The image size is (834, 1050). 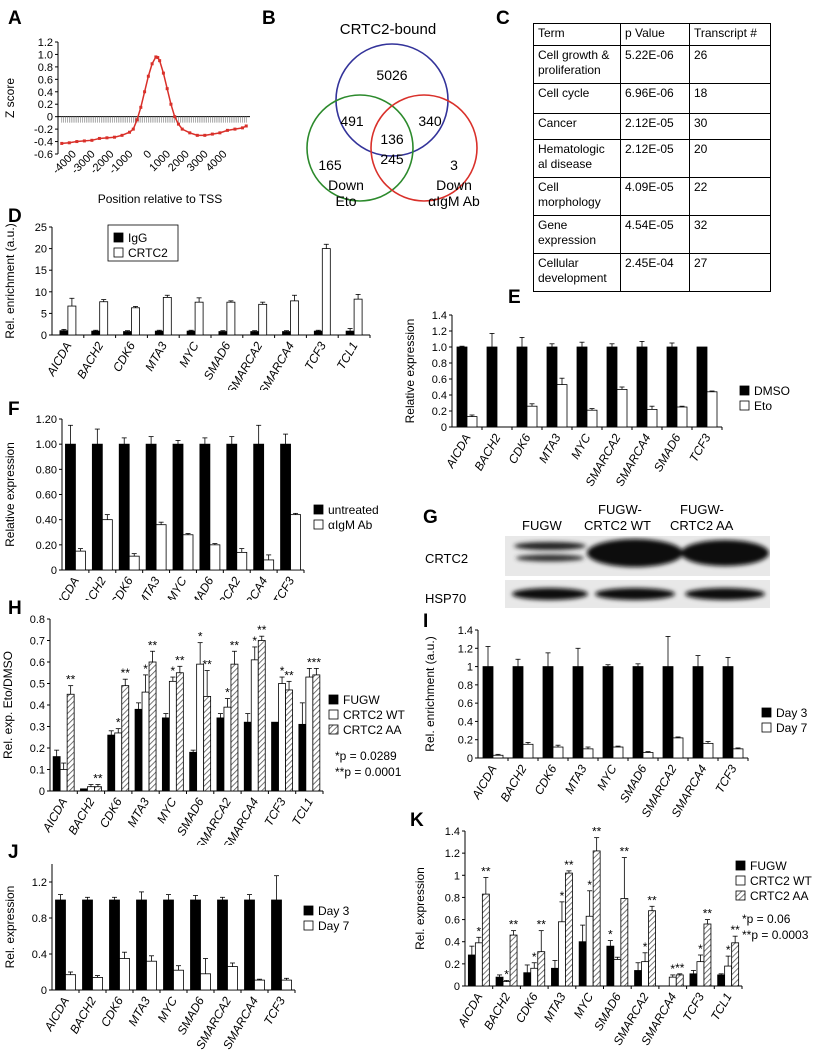 What do you see at coordinates (426, 621) in the screenshot?
I see `panel-label-i: I` at bounding box center [426, 621].